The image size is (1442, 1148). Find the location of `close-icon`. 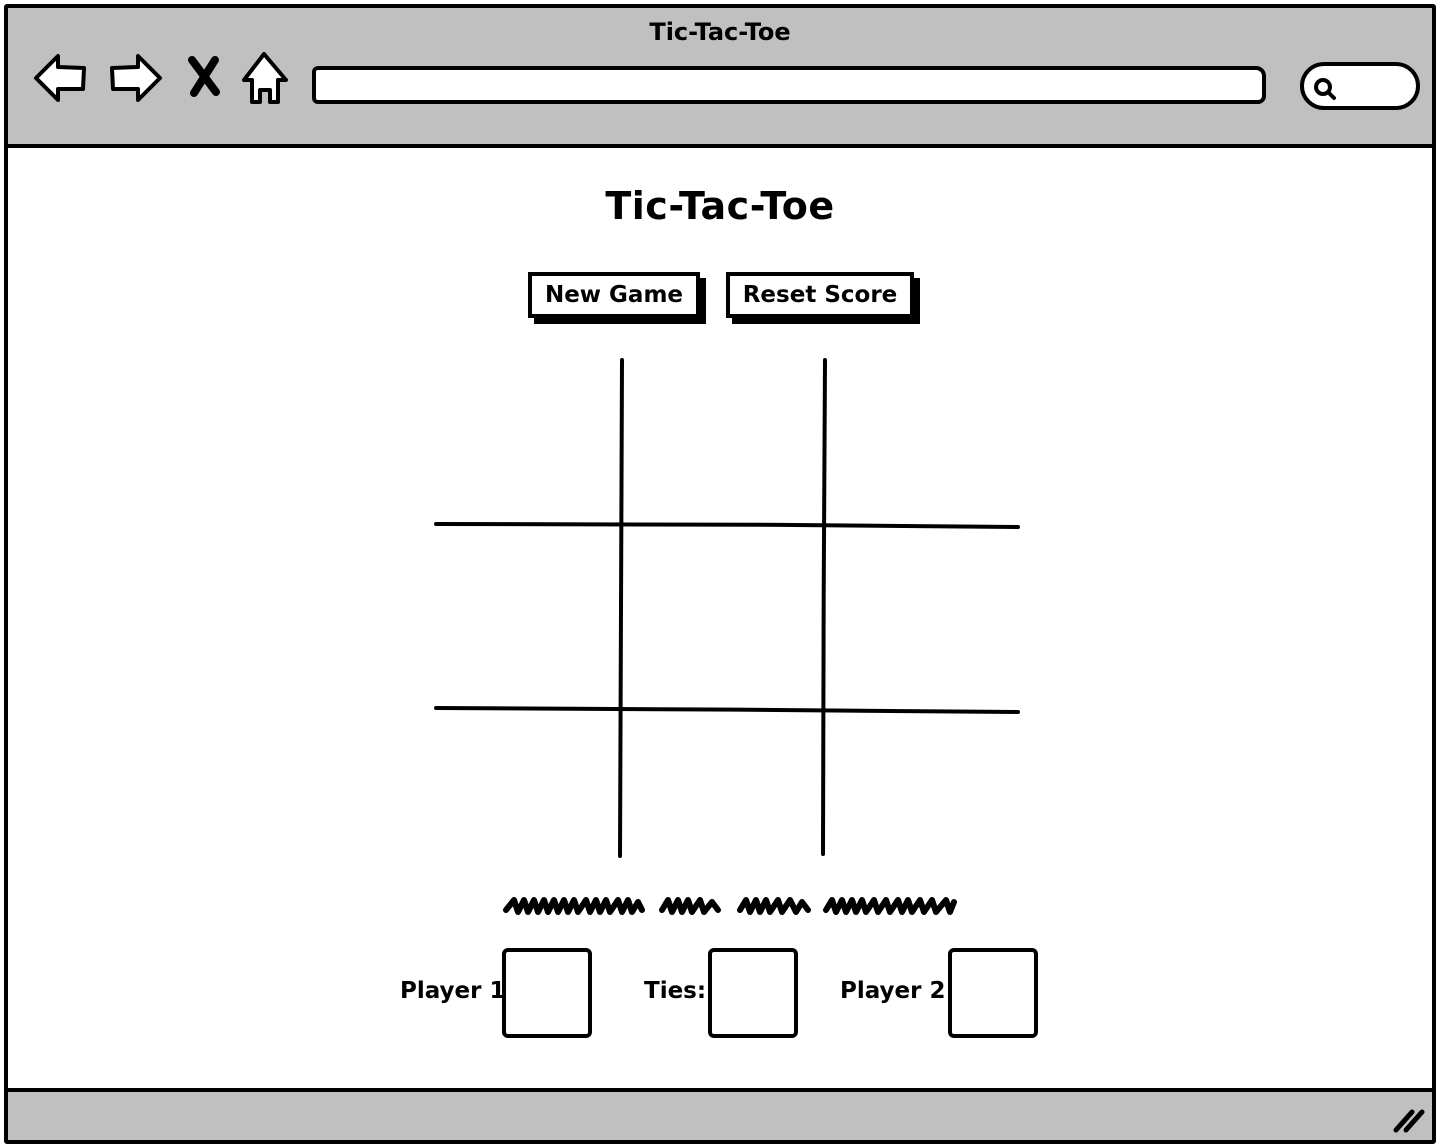

close-icon is located at coordinates (204, 76).